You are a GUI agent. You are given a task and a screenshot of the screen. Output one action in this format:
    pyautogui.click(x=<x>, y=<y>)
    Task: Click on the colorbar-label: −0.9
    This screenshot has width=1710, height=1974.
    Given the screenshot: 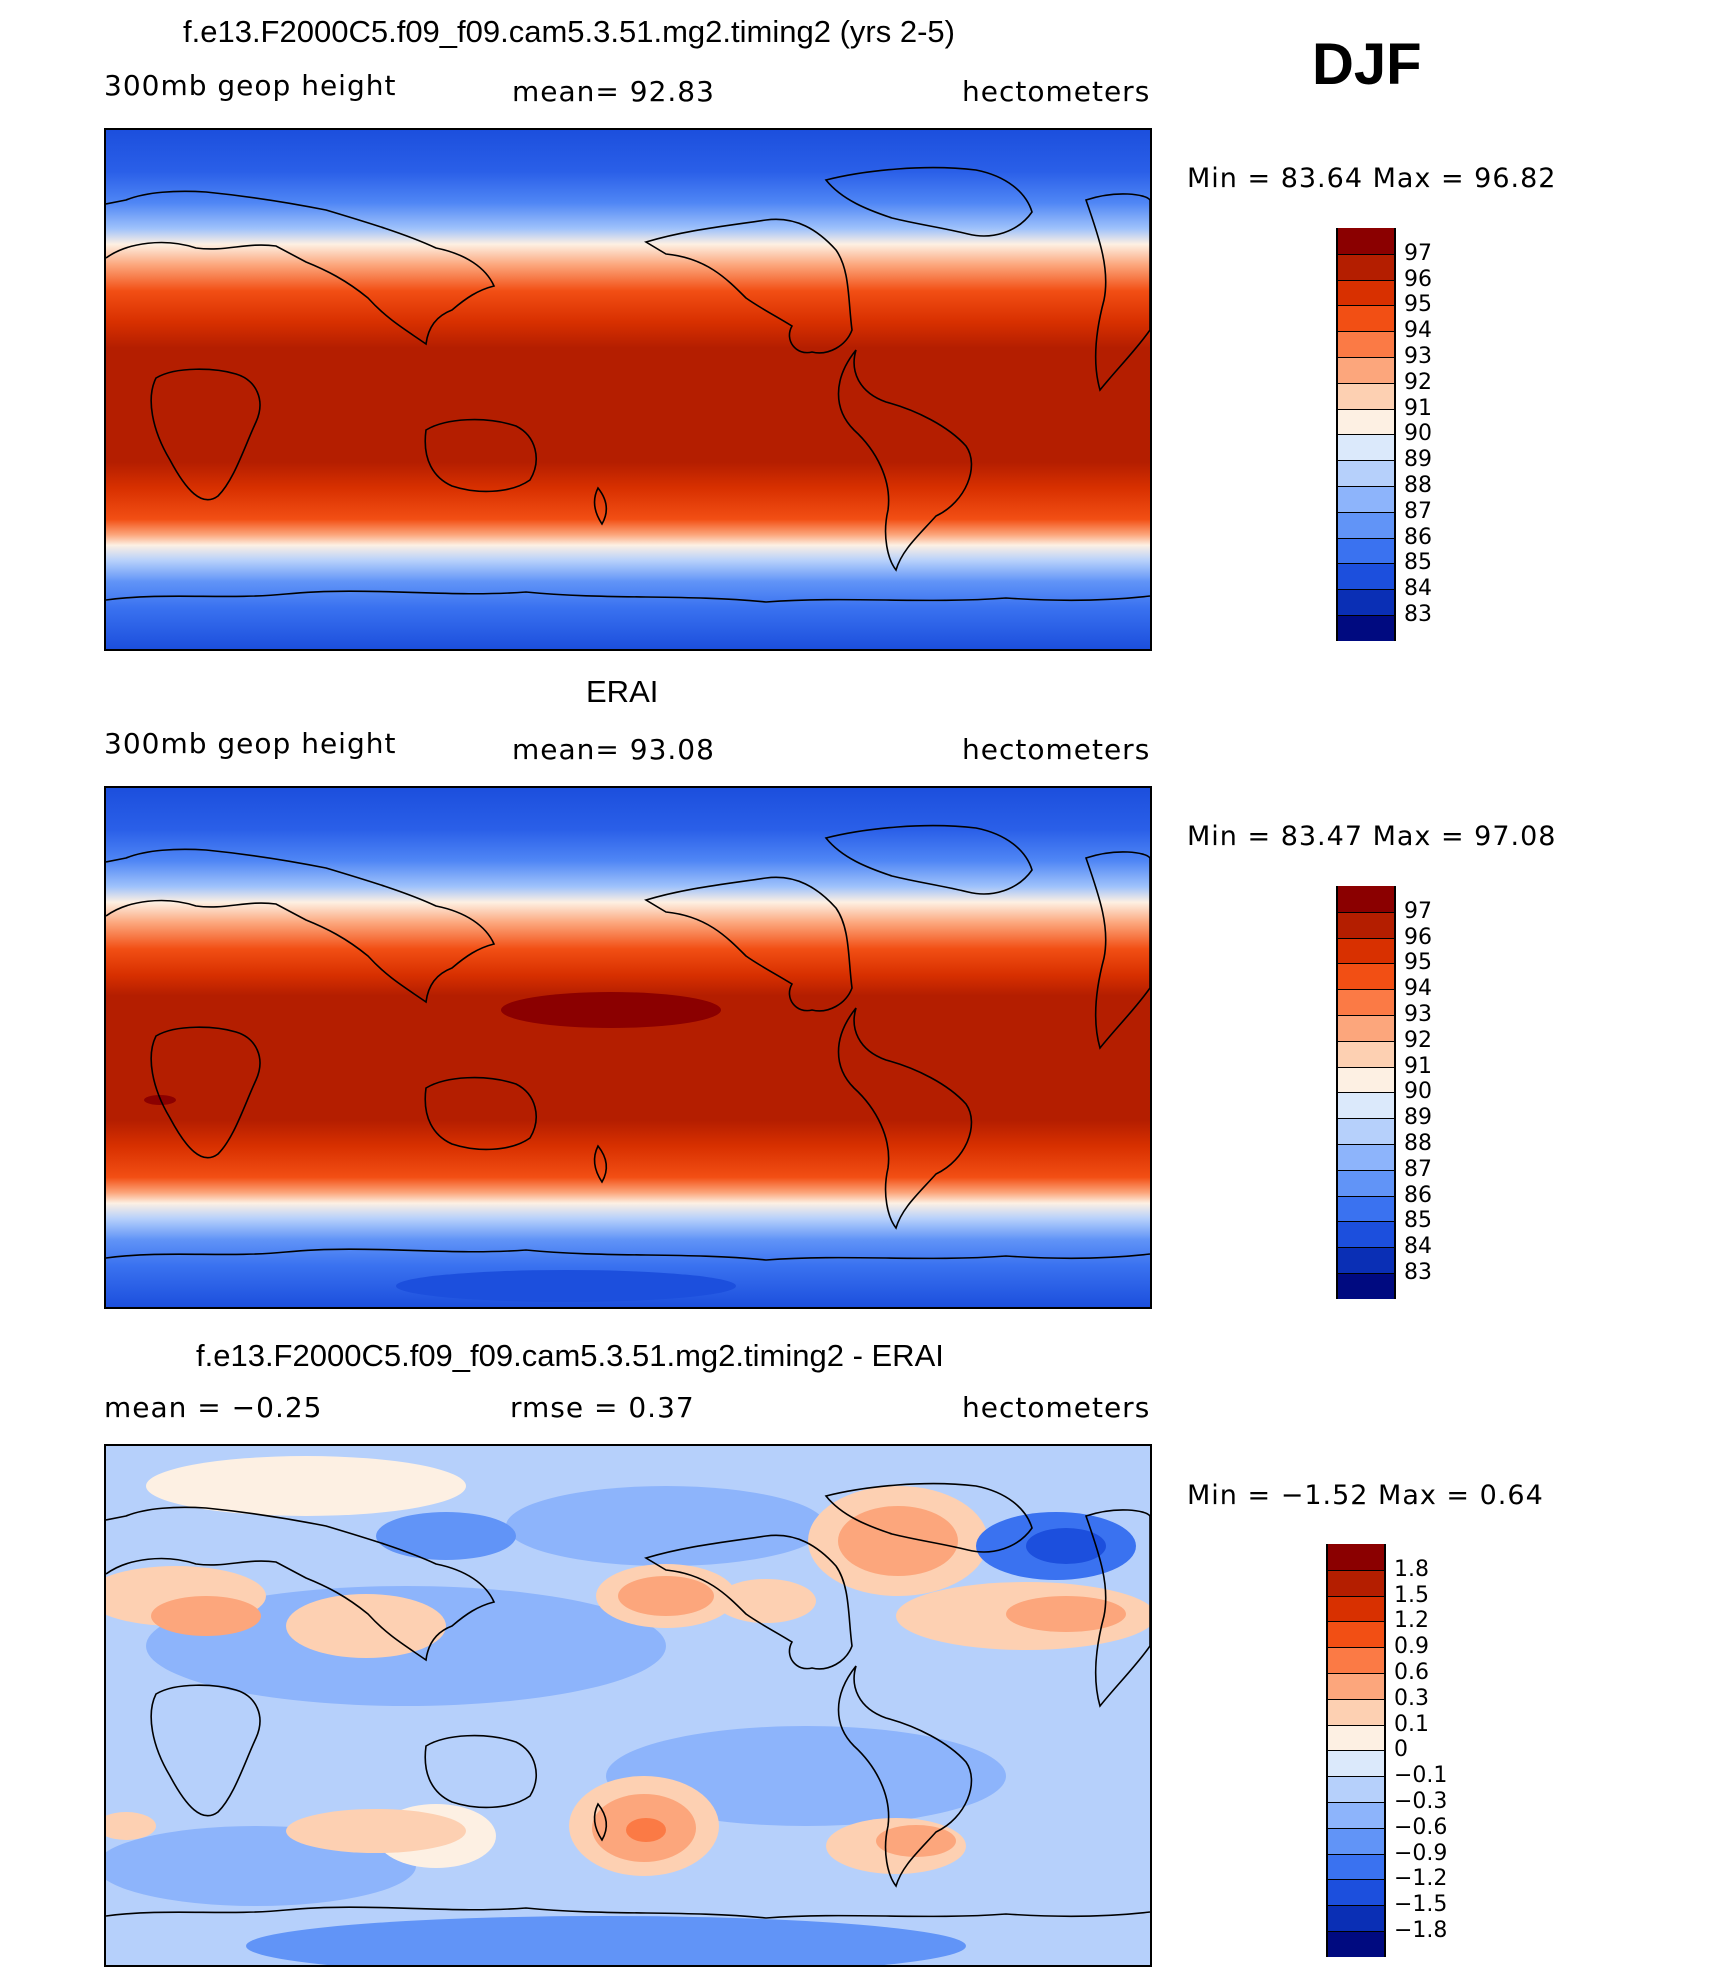 What is the action you would take?
    pyautogui.click(x=1421, y=1853)
    